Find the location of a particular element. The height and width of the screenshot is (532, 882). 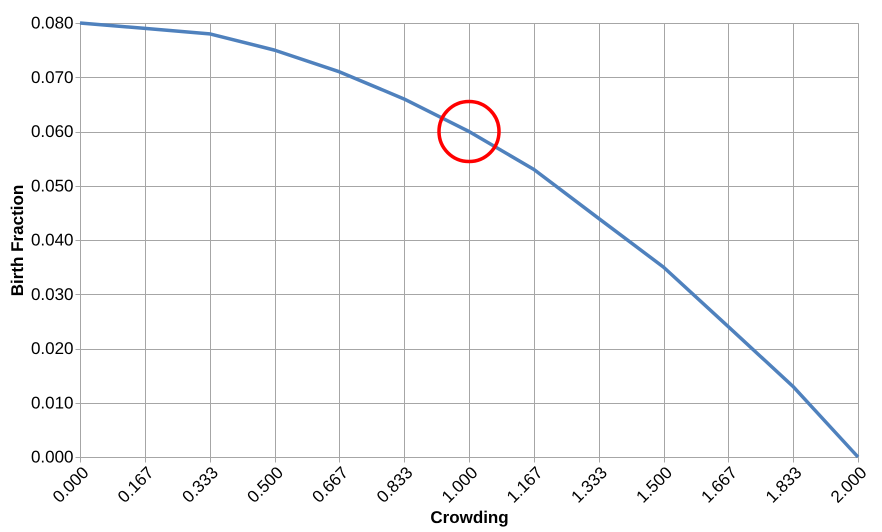

y-tick-label: 0.000 is located at coordinates (52, 457).